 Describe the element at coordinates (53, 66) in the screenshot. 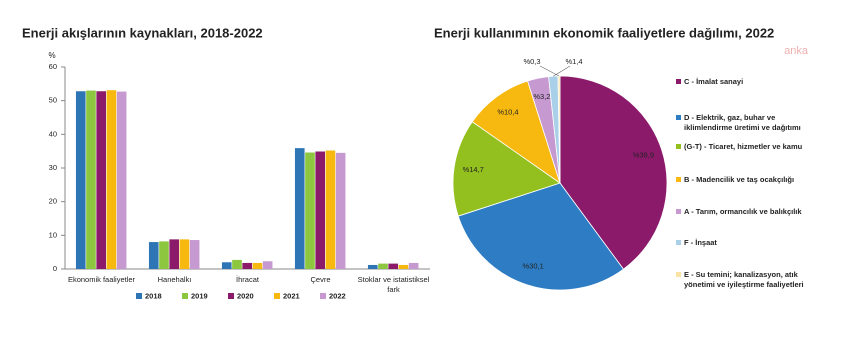

I see `y-tick-label: 60` at that location.